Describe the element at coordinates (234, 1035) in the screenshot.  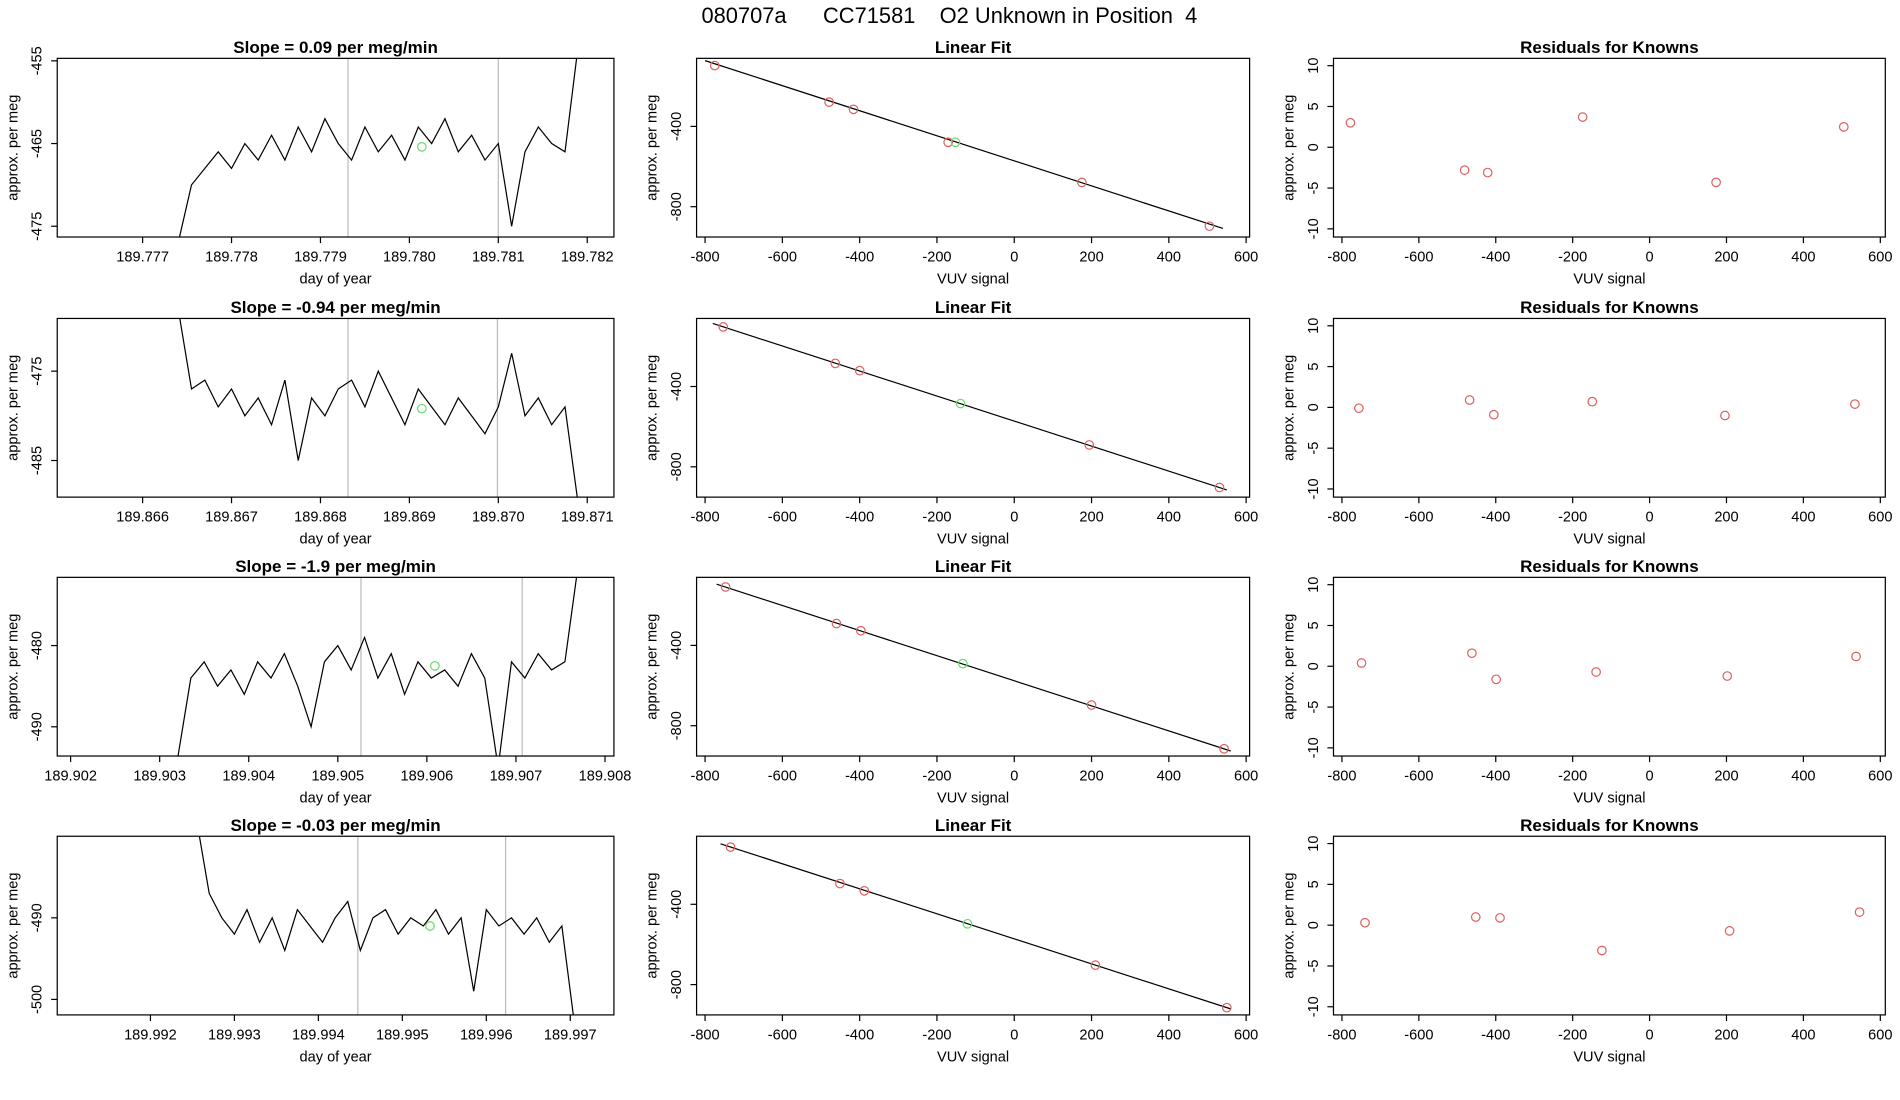
I see `x-tick-label: 189.993` at that location.